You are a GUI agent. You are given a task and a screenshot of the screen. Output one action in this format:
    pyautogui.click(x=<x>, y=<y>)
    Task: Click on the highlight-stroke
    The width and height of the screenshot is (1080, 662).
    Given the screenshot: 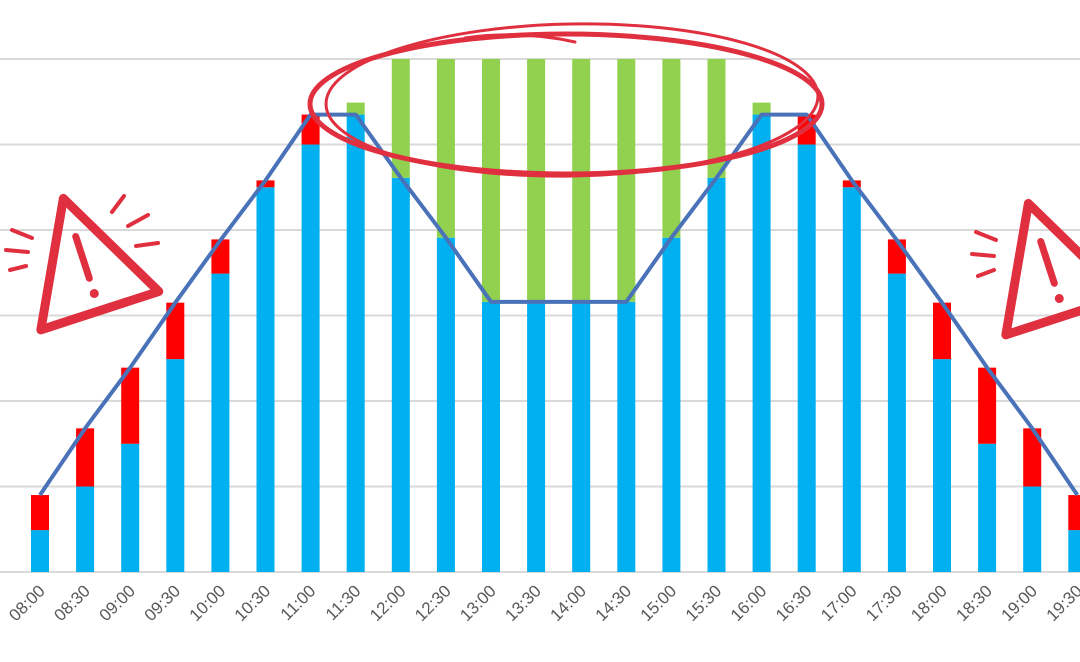 What is the action you would take?
    pyautogui.click(x=520, y=38)
    